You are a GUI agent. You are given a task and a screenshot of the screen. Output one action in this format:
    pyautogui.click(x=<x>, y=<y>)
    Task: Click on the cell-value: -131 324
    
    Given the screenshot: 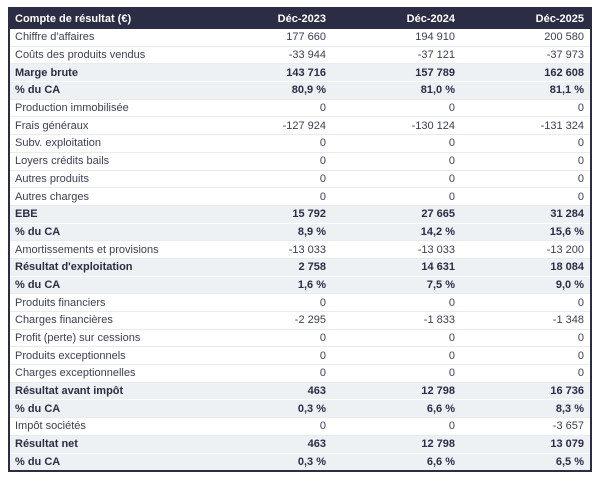 What is the action you would take?
    pyautogui.click(x=525, y=125)
    